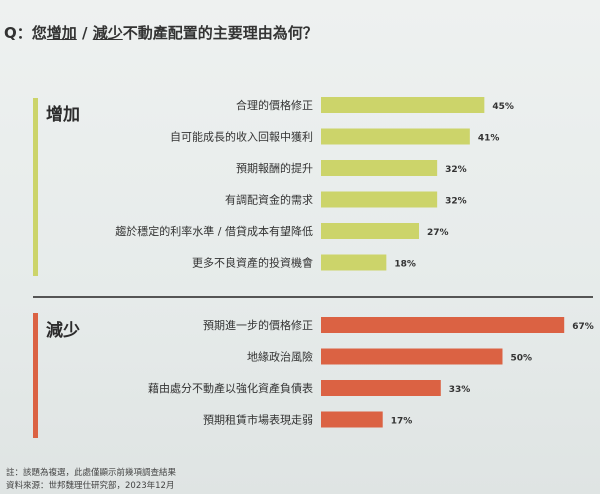  Describe the element at coordinates (274, 168) in the screenshot. I see `increase-category-label: 預期報酬的提升` at that location.